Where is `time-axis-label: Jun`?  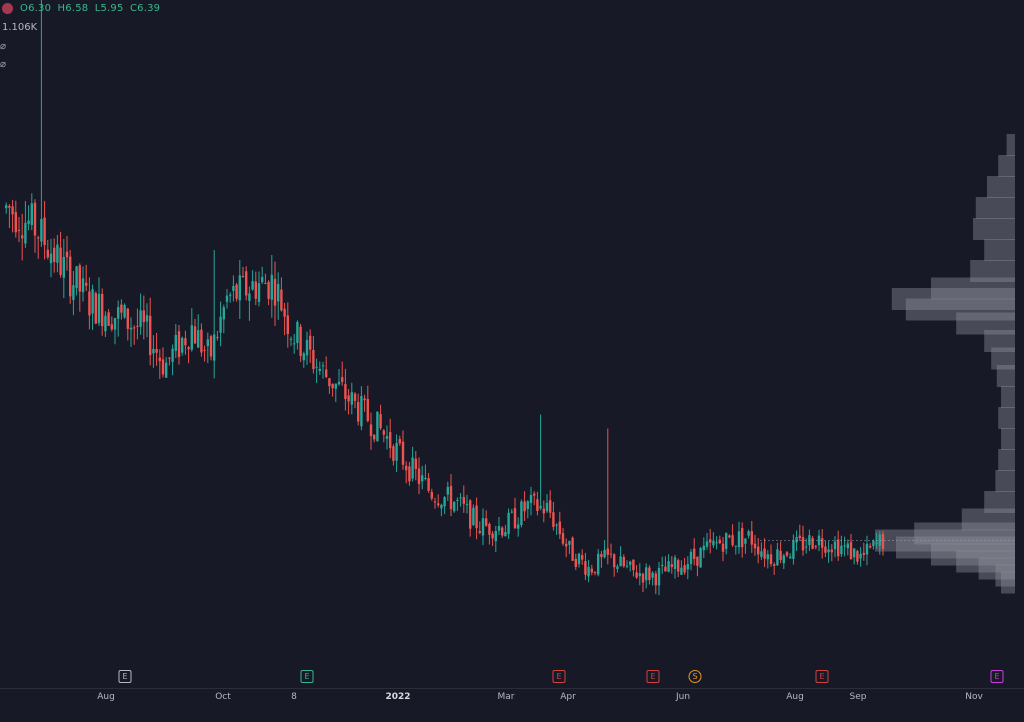
time-axis-label: Jun is located at coordinates (683, 697).